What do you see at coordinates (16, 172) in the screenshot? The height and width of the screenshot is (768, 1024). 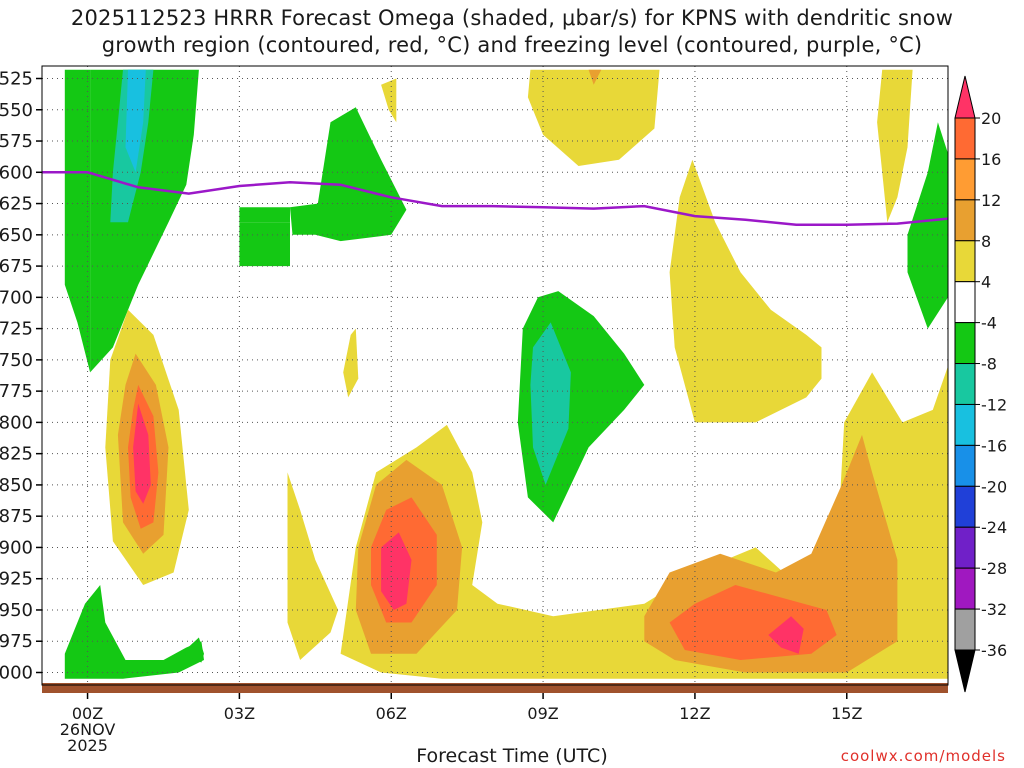 I see `y-tick-label-600: 600` at bounding box center [16, 172].